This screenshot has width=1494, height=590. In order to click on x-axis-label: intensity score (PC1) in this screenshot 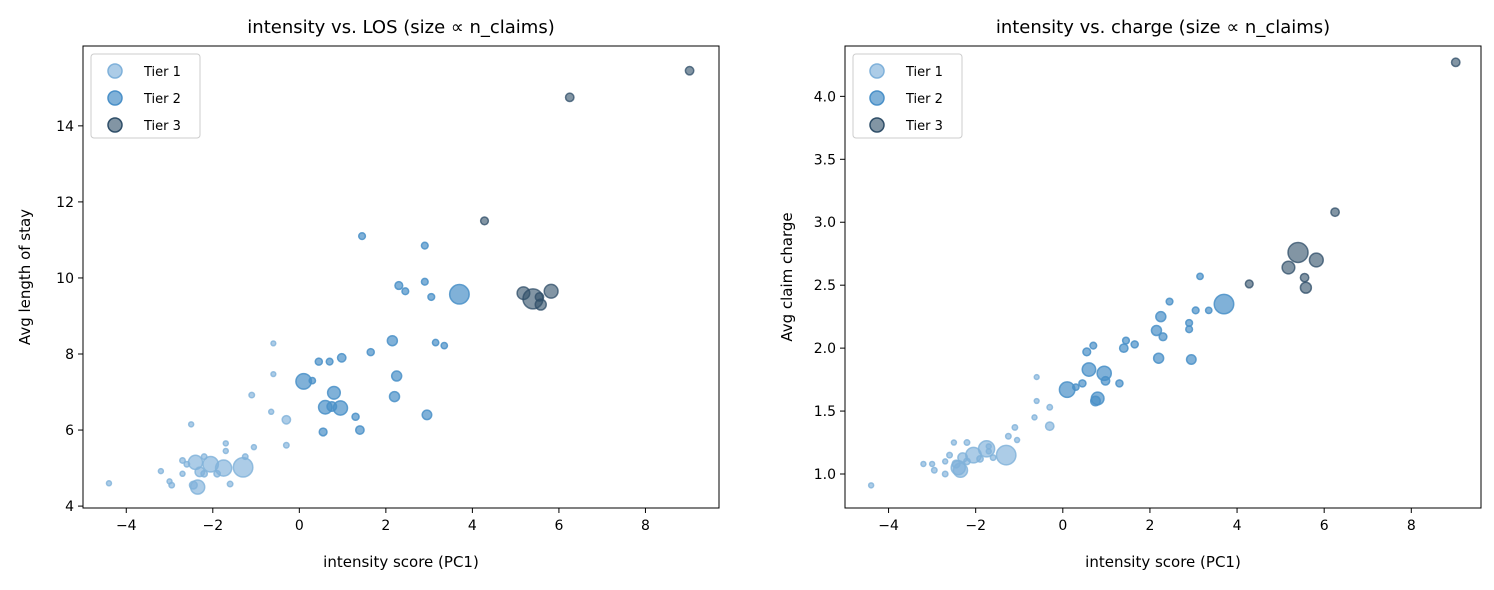, I will do `click(401, 562)`.